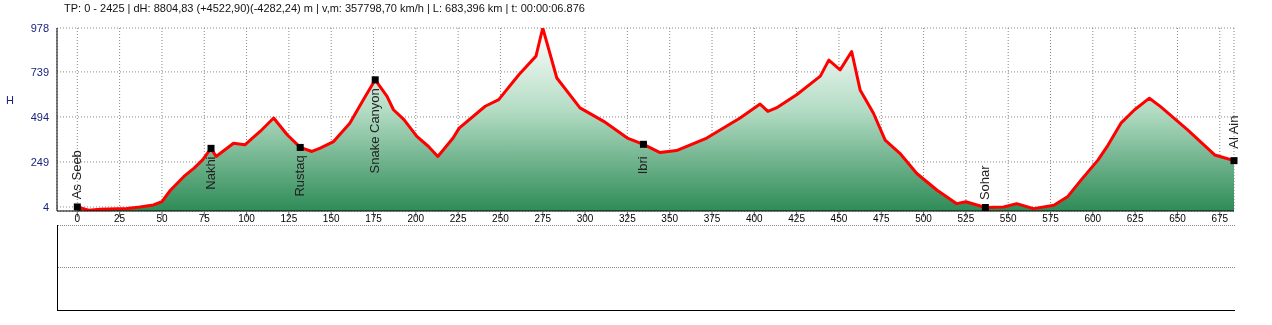 Image resolution: width=1272 pixels, height=325 pixels. Describe the element at coordinates (300, 176) in the screenshot. I see `annotation: Rustaq` at that location.